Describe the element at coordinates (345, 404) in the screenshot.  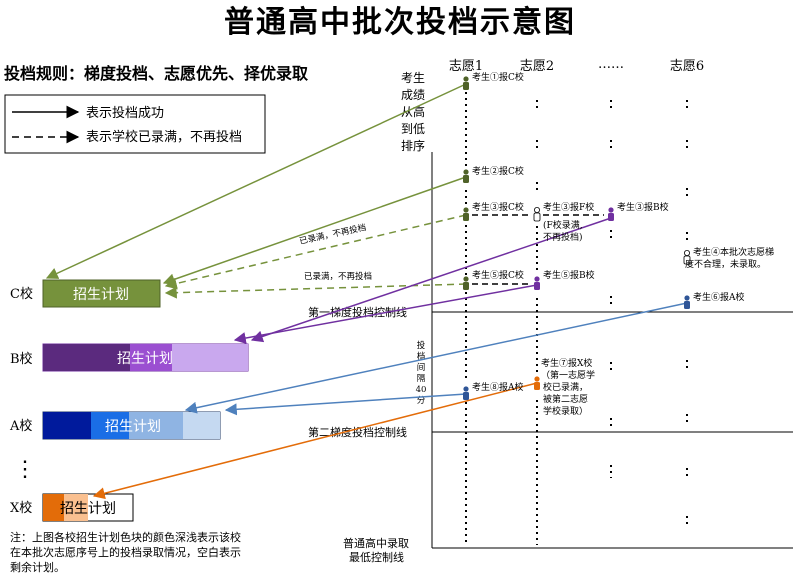
I see `arrow-s8-to-a` at that location.